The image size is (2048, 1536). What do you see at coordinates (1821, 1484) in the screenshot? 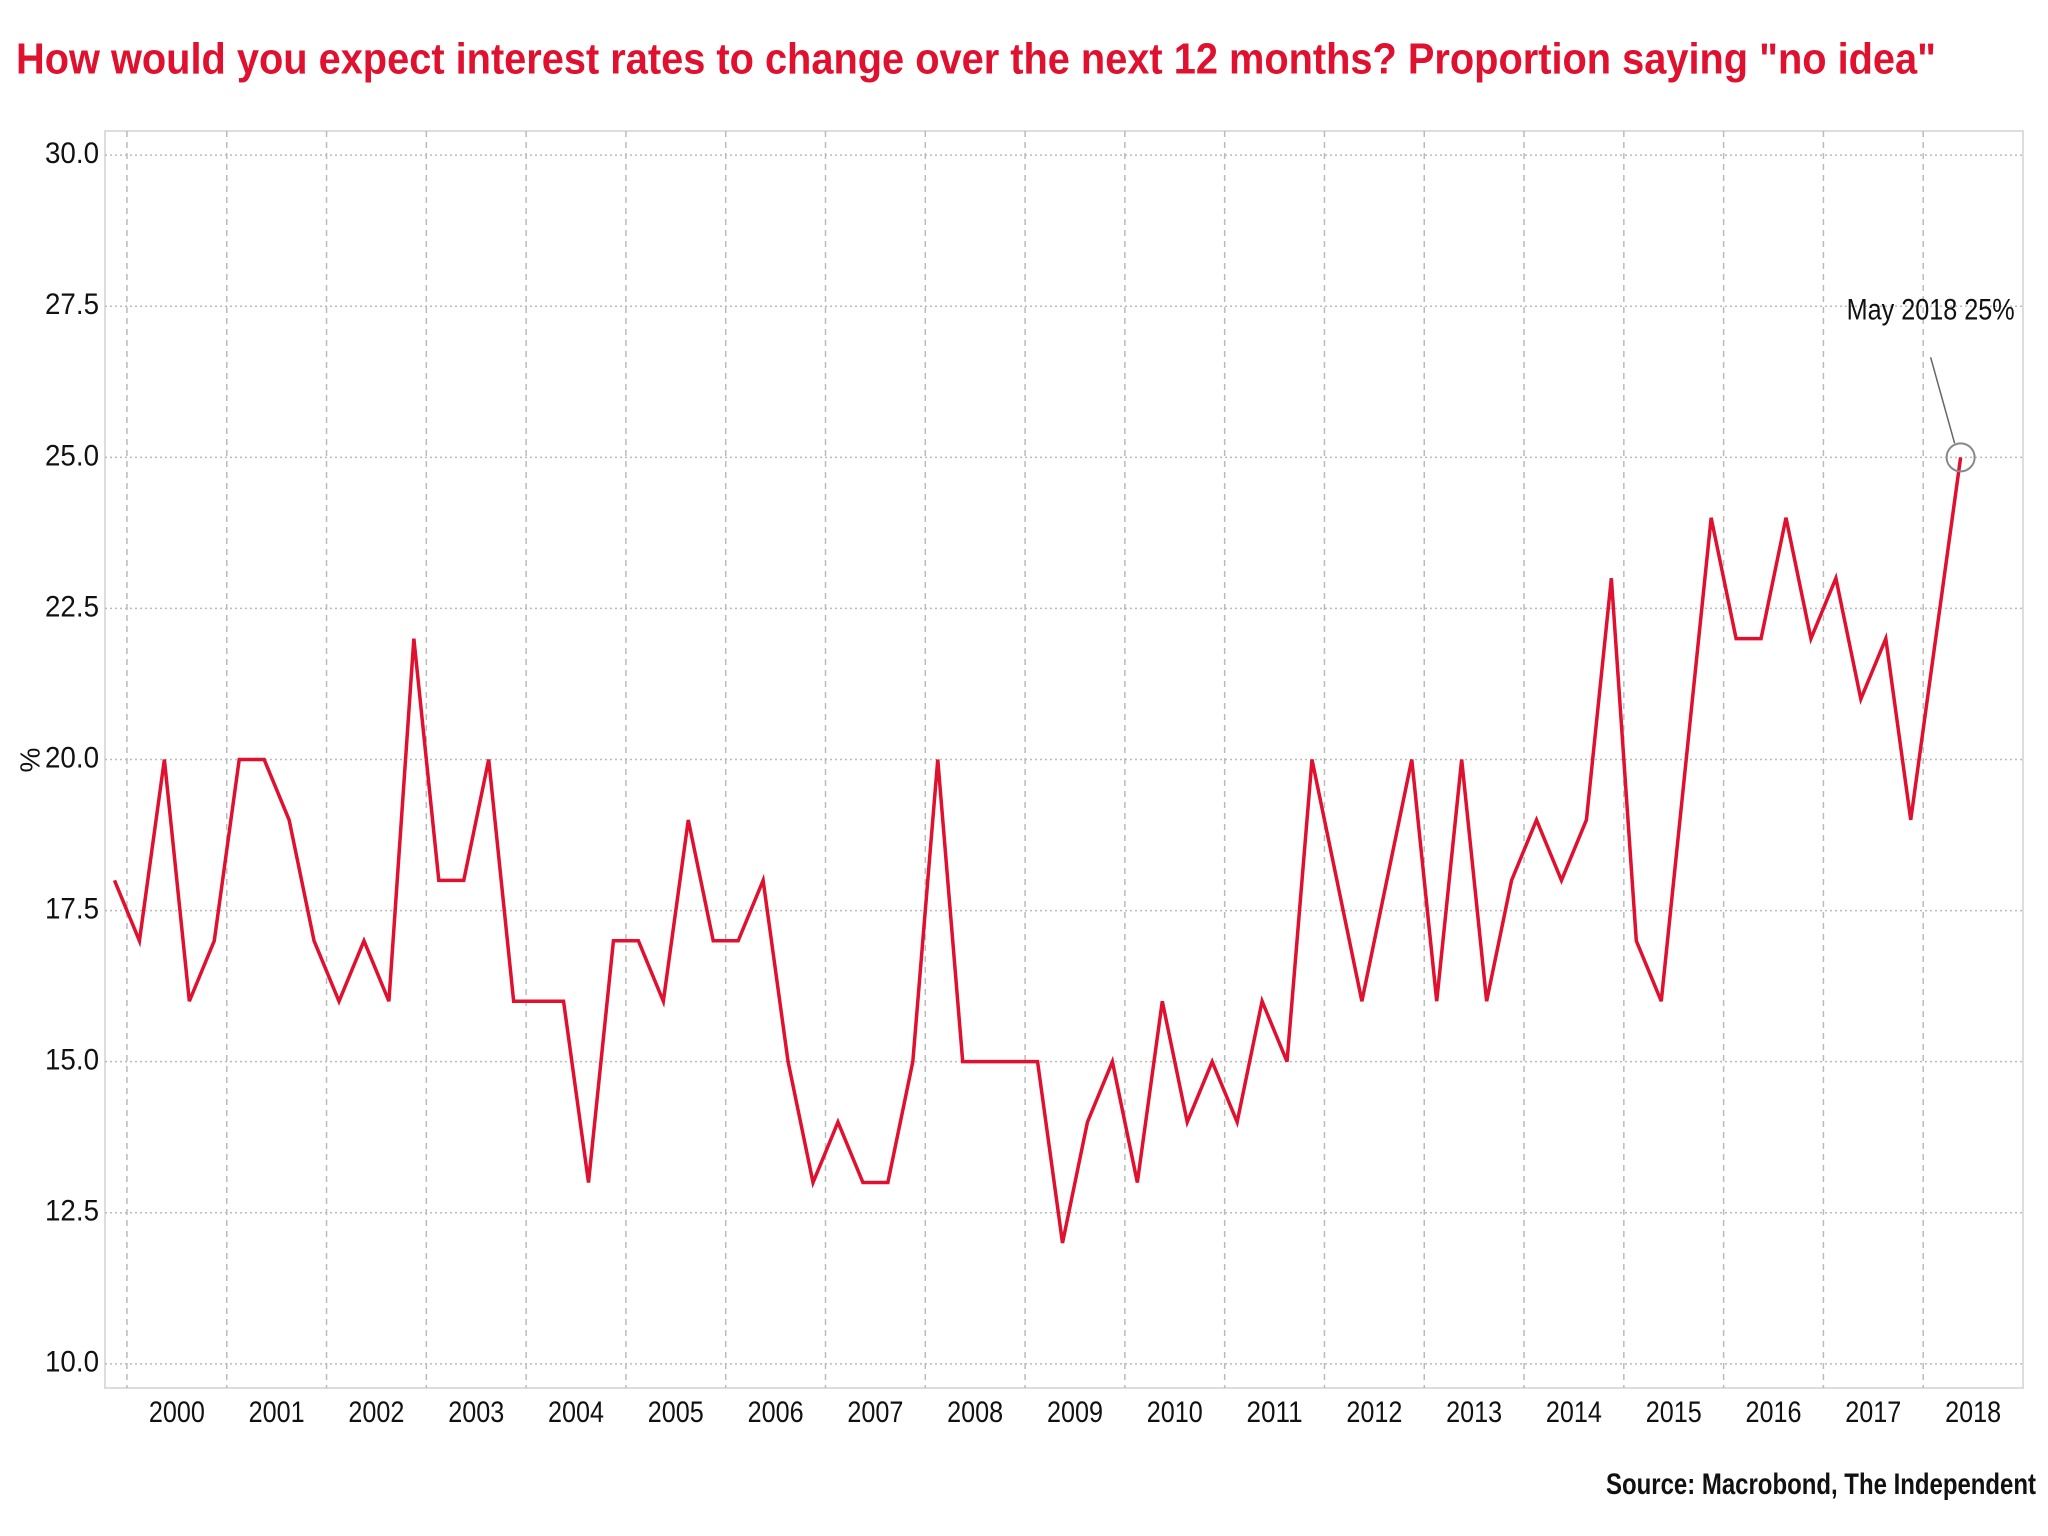
I see `source: Source: Macrobond, The Independent` at bounding box center [1821, 1484].